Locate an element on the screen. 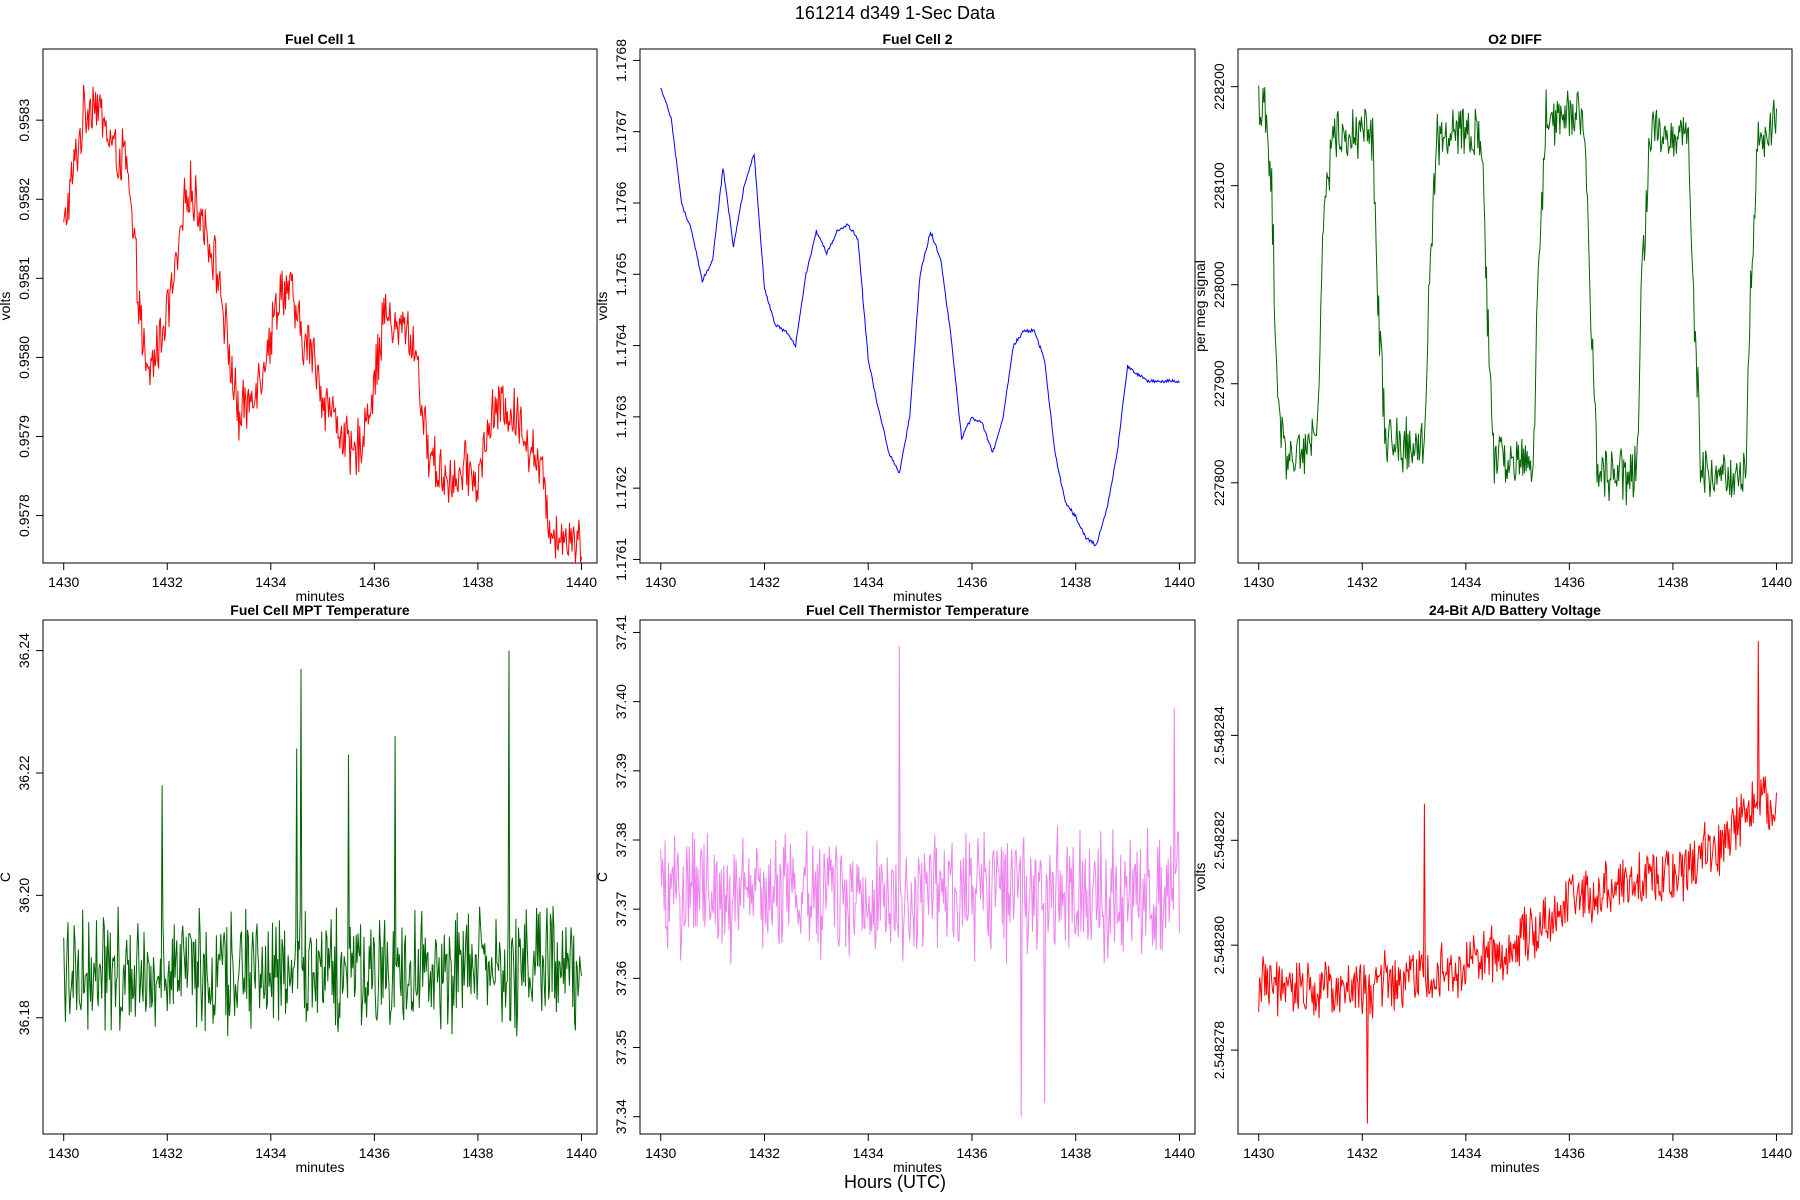  y-tick-label: 37.38 is located at coordinates (621, 839).